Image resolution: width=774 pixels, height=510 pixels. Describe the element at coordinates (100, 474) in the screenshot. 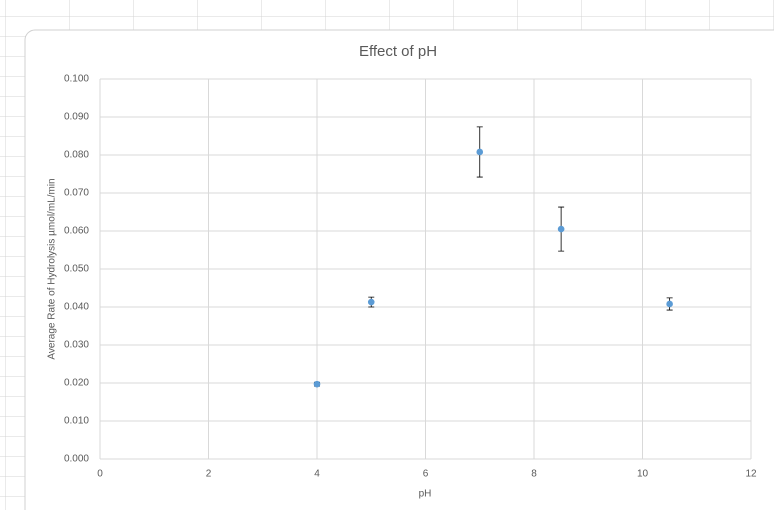

I see `x-tick-label: 0` at that location.